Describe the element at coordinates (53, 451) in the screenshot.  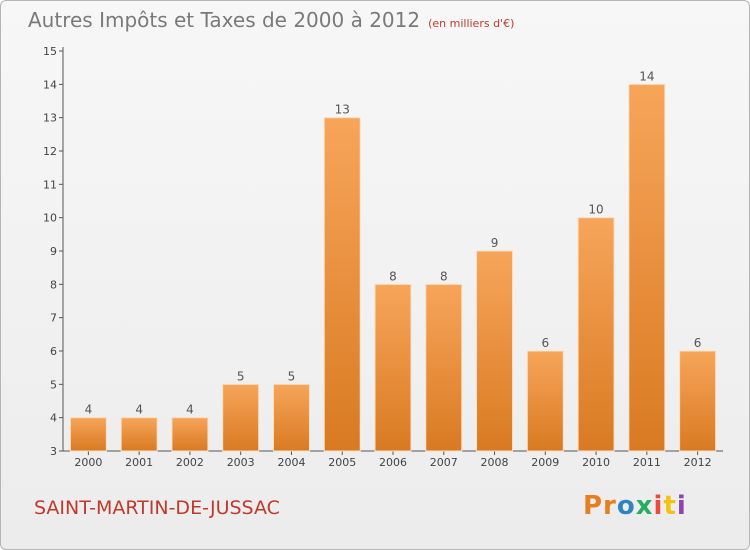
I see `y-tick-label: 3` at that location.